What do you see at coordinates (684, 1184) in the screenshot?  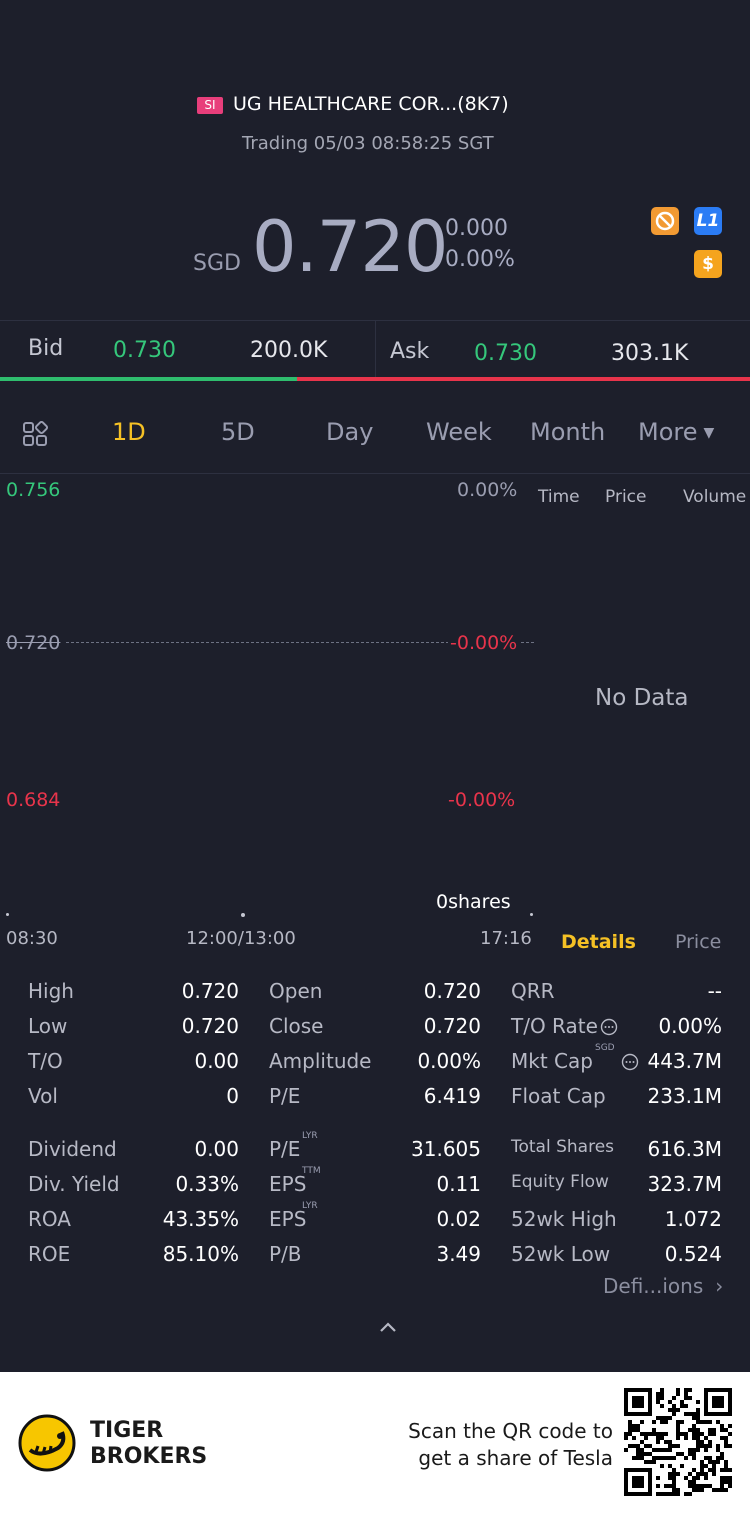 I see `stat-value: 323.7M` at bounding box center [684, 1184].